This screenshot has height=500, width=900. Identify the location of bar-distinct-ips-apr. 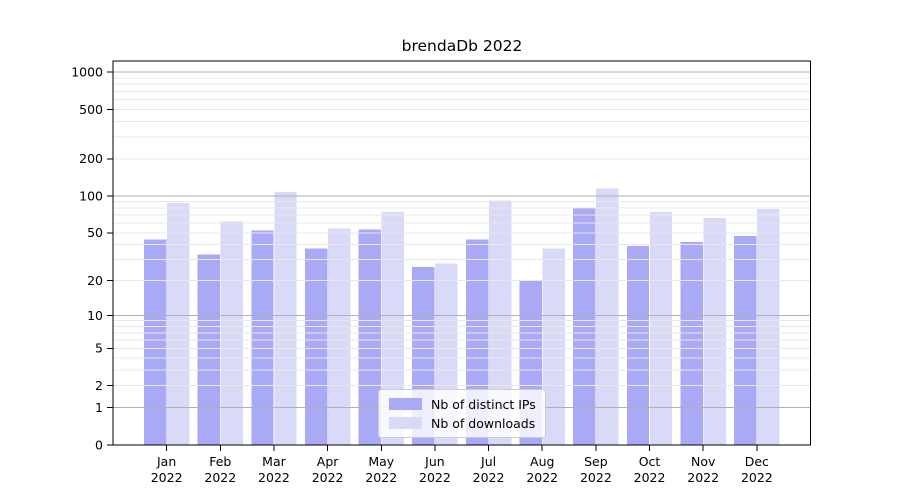
(316, 346).